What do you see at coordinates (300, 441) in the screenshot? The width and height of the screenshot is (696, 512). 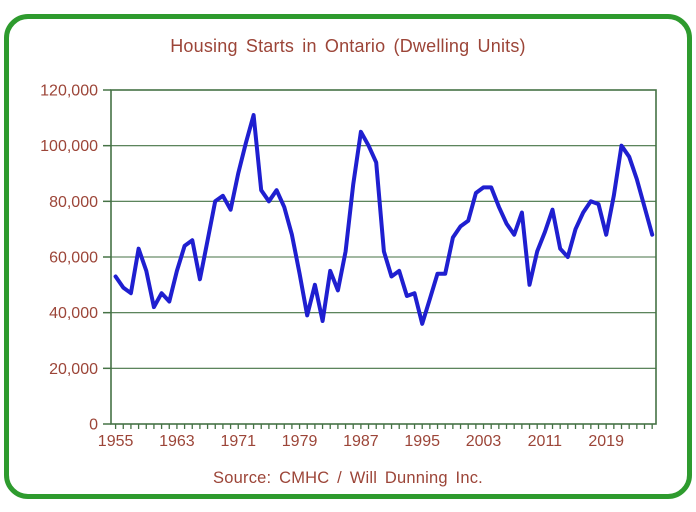 I see `x-axis-tick-label: 1979` at bounding box center [300, 441].